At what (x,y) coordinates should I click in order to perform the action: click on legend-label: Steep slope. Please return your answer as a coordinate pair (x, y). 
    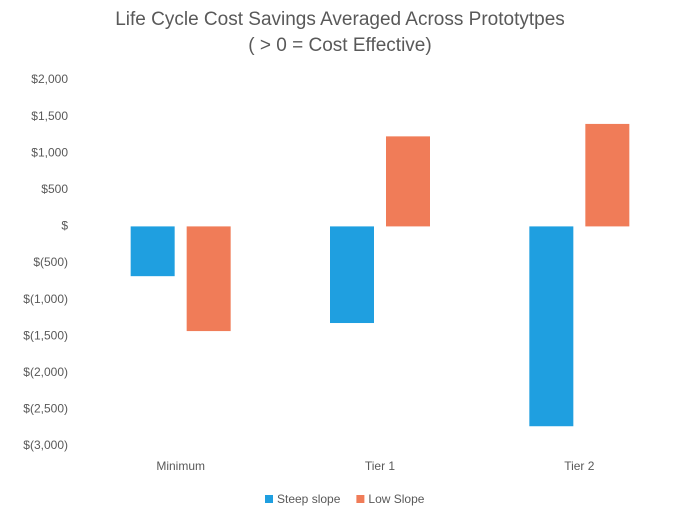
    Looking at the image, I should click on (309, 499).